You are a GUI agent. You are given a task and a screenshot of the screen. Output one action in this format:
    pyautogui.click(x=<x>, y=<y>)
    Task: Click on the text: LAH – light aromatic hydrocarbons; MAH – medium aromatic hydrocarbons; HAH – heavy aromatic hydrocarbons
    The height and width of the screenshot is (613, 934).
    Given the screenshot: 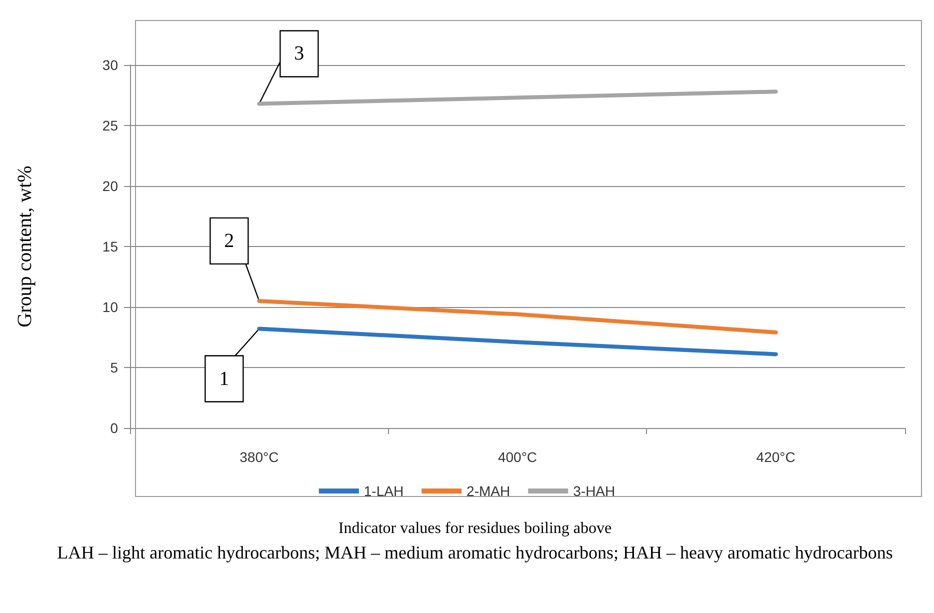 What is the action you would take?
    pyautogui.click(x=475, y=552)
    